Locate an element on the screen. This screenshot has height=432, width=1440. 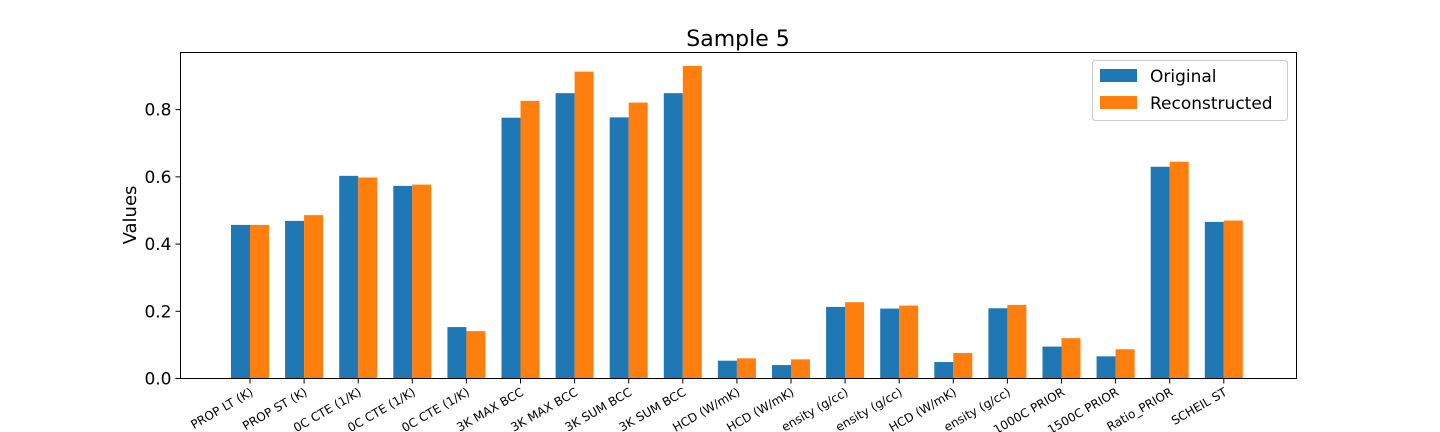
y-tick-label: 0.0 is located at coordinates (157, 380).